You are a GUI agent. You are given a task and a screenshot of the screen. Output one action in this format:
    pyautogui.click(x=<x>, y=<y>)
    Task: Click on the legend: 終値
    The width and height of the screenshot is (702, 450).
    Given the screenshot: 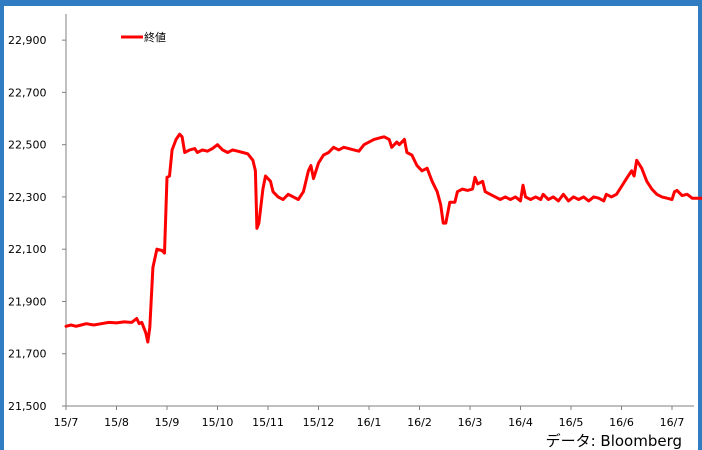 What is the action you would take?
    pyautogui.click(x=143, y=37)
    